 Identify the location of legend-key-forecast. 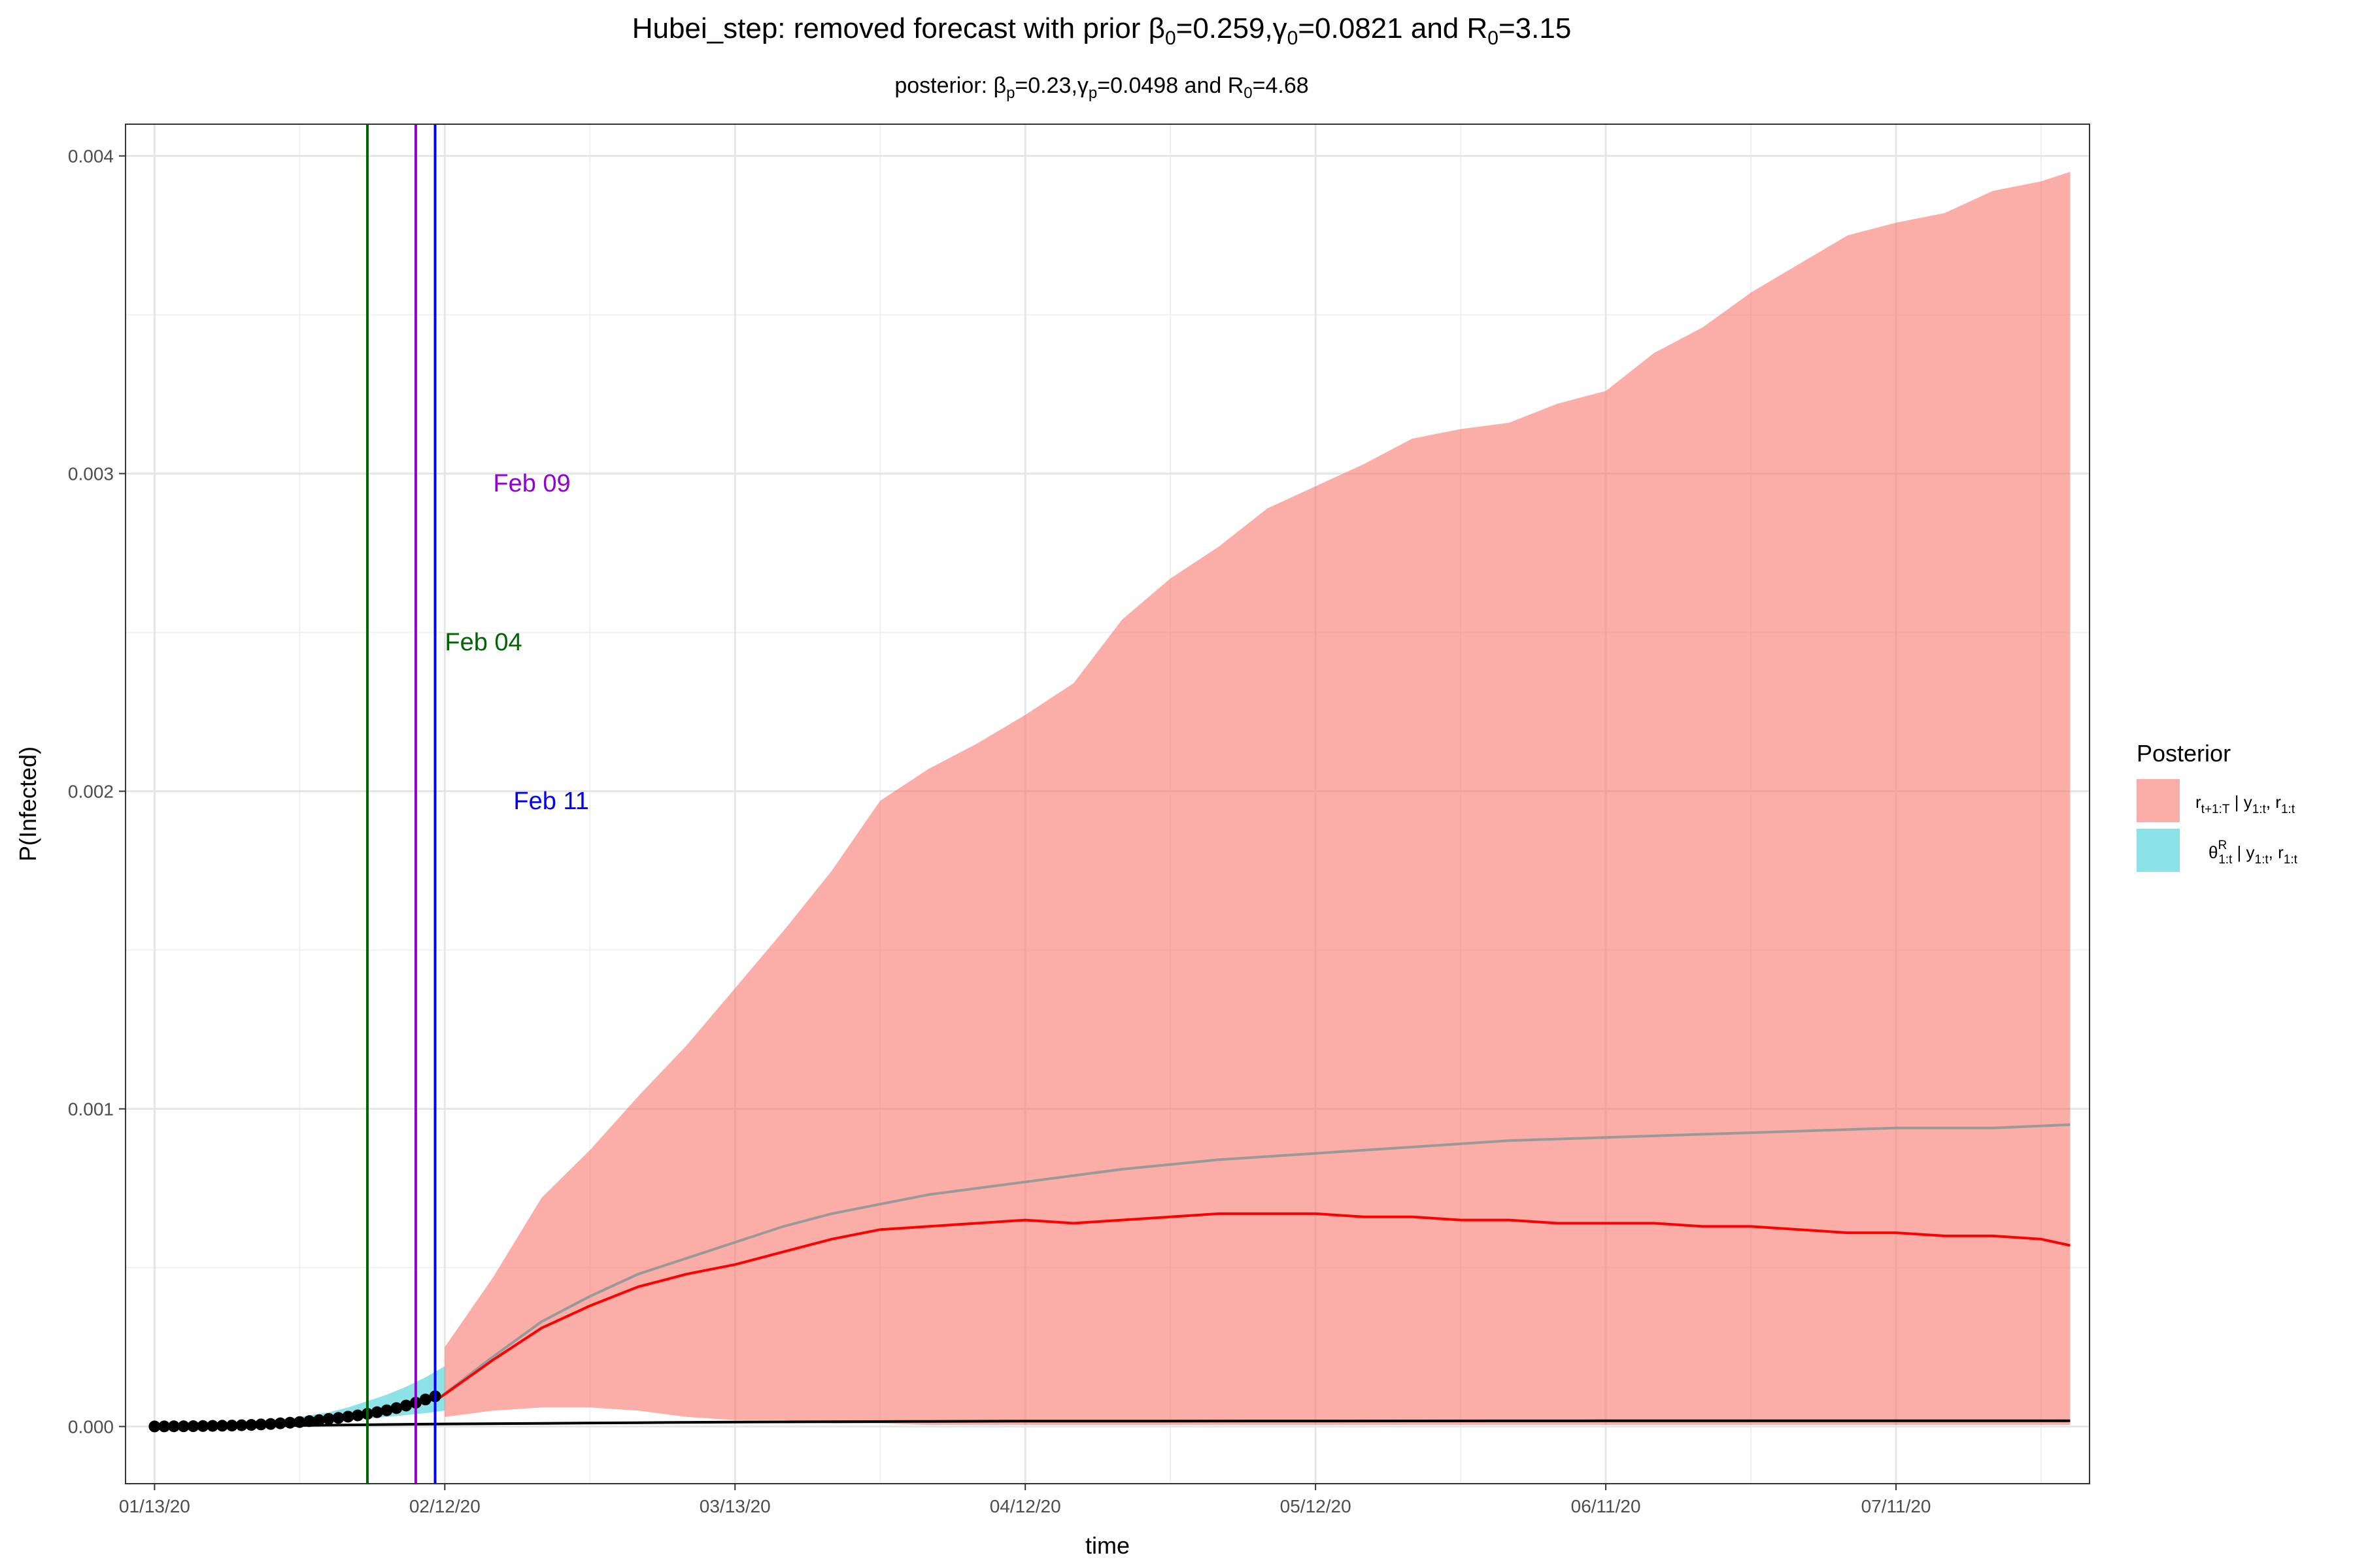
(2158, 800).